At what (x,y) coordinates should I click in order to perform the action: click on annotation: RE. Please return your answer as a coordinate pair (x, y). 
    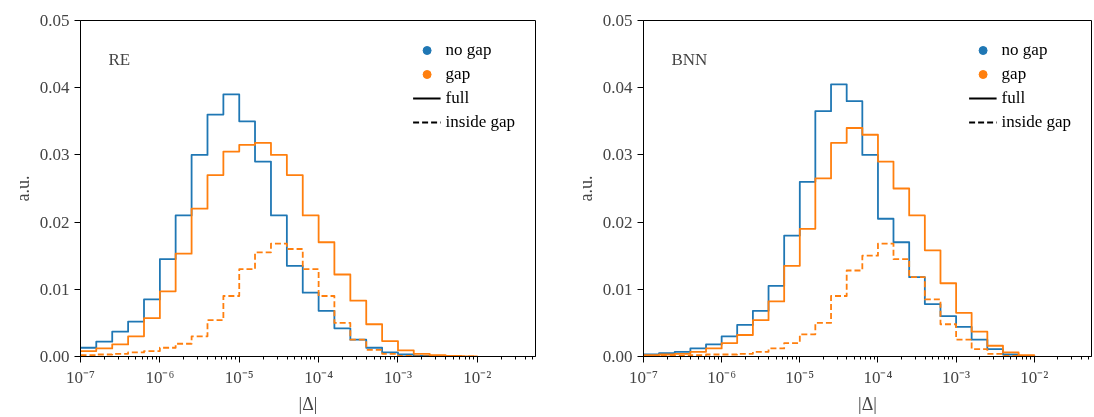
    Looking at the image, I should click on (119, 59).